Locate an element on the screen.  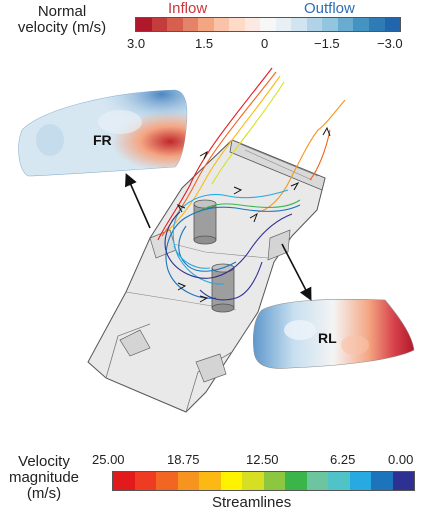
outflow-label: Outflow is located at coordinates (329, 8).